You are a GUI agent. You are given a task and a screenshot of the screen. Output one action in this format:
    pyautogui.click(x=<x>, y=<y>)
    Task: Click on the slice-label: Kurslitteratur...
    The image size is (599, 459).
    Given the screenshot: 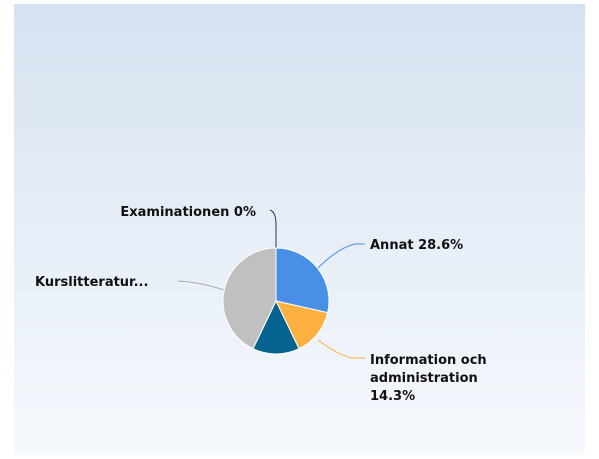 What is the action you would take?
    pyautogui.click(x=92, y=282)
    